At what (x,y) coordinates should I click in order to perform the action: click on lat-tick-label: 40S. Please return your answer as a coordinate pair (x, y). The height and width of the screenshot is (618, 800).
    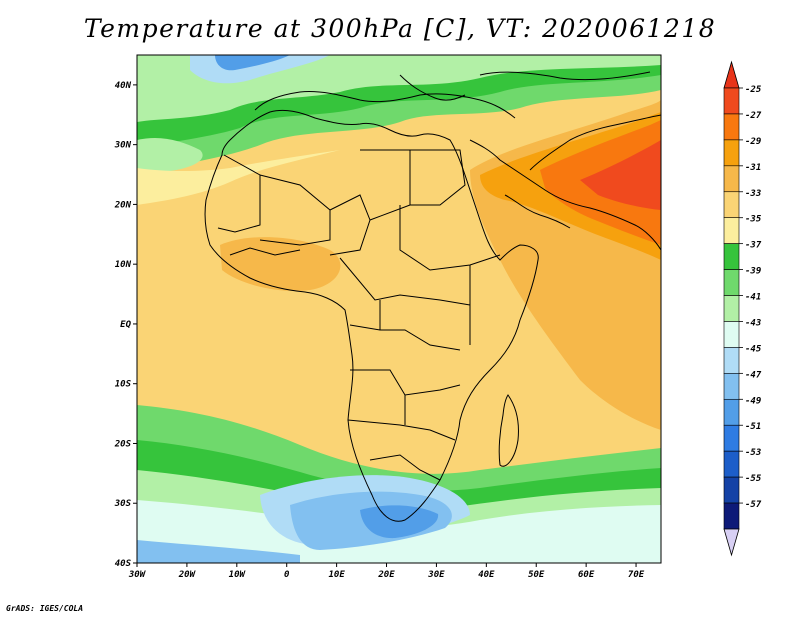
    Looking at the image, I should click on (123, 564).